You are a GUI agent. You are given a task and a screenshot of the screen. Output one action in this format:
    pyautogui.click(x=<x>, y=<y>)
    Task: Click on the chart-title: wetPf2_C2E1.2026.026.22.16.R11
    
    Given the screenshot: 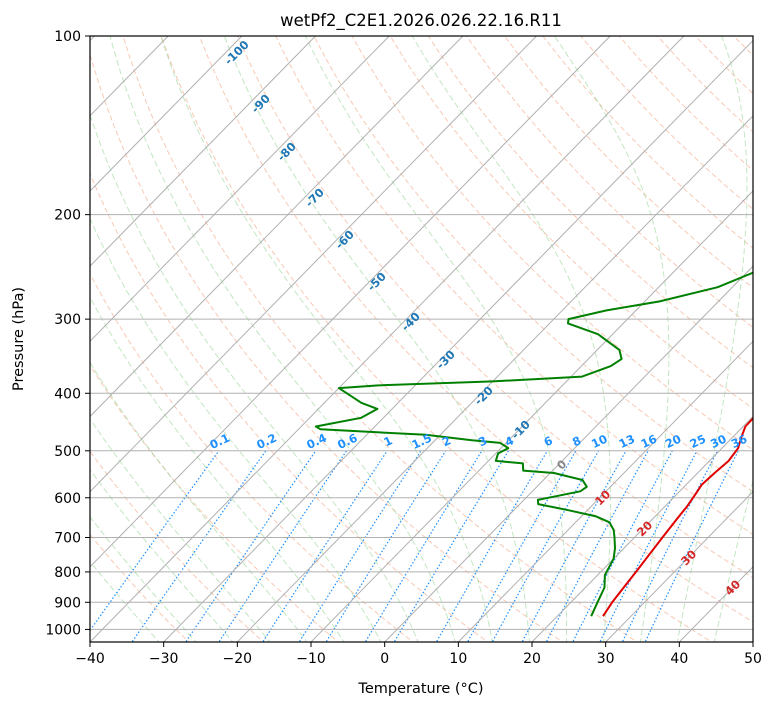 What is the action you would take?
    pyautogui.click(x=421, y=21)
    